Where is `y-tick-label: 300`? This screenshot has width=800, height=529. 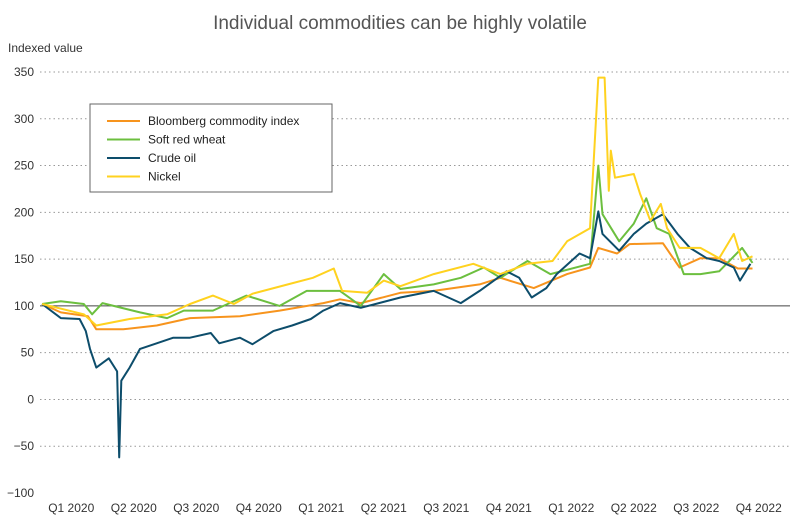
y-tick-label: 300 is located at coordinates (24, 119).